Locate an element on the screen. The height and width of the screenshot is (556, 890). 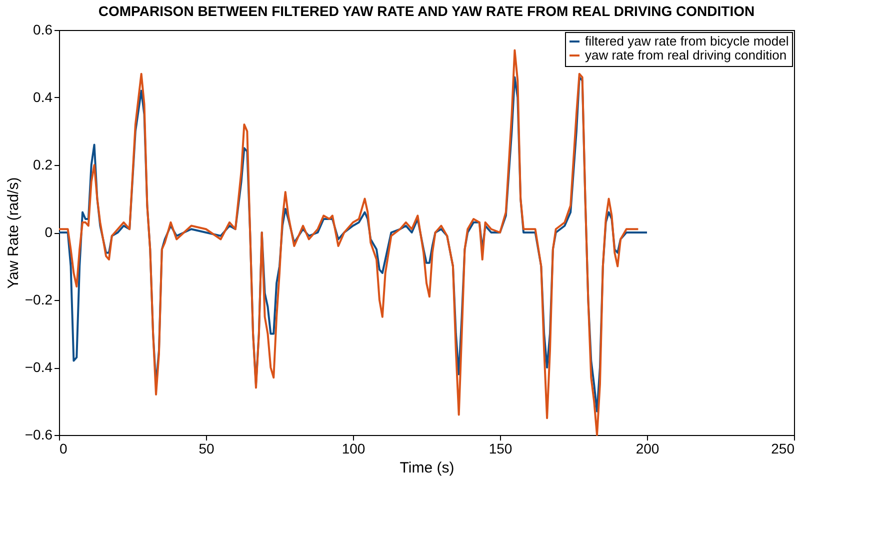
x-tick-label: 200 is located at coordinates (648, 448).